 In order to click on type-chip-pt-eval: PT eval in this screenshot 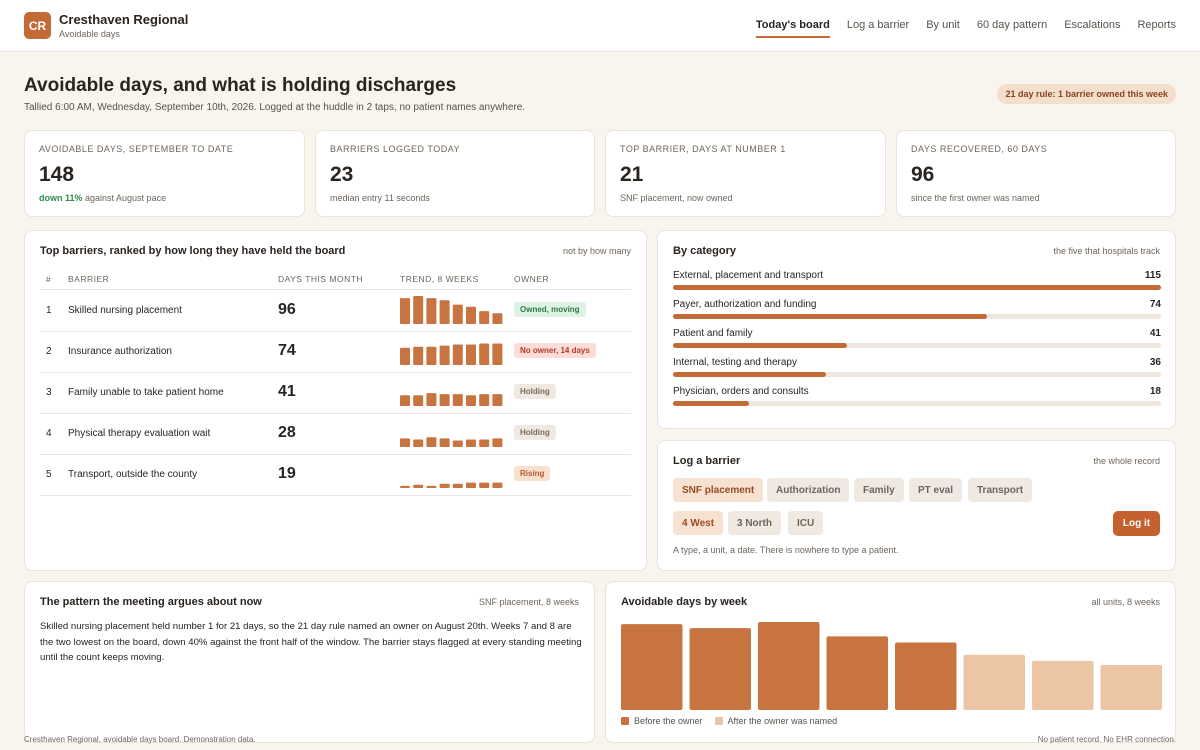, I will do `click(936, 490)`.